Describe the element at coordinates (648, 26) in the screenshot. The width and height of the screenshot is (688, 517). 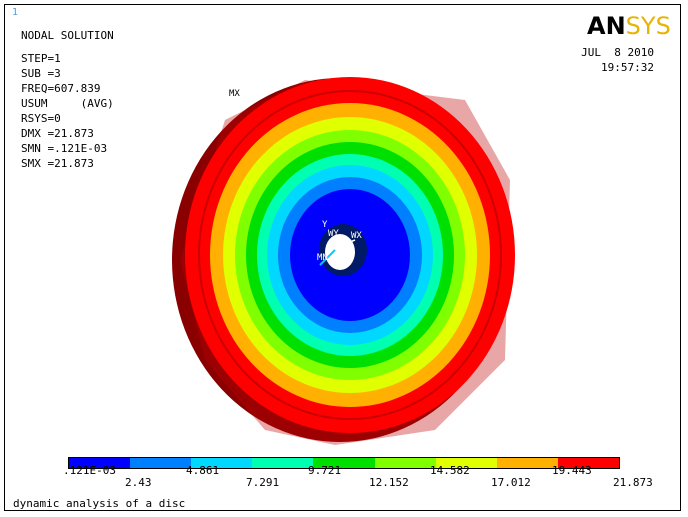
I see `logo-part-sys: SYS` at that location.